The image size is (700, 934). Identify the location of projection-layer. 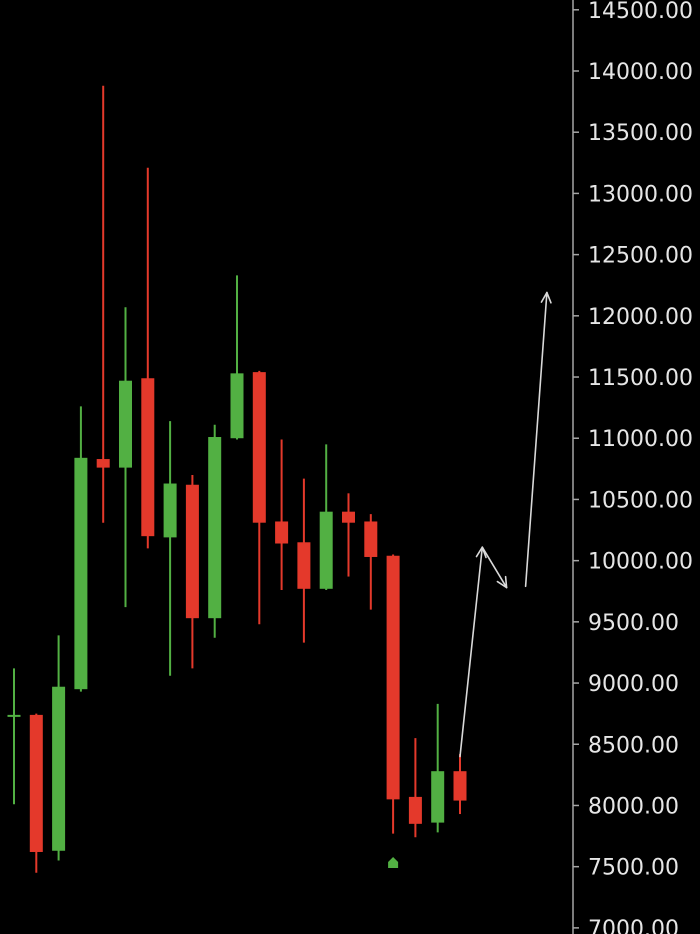
(505, 524).